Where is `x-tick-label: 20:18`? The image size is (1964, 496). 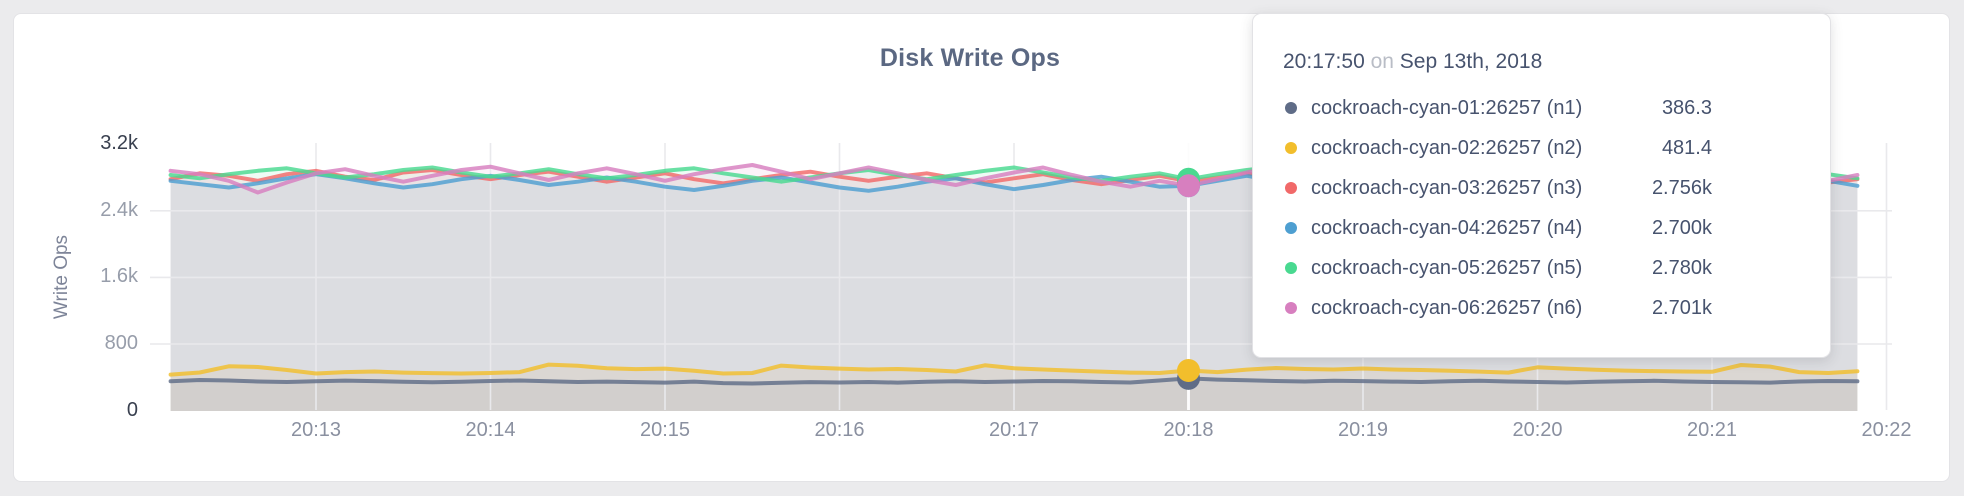 x-tick-label: 20:18 is located at coordinates (1188, 430).